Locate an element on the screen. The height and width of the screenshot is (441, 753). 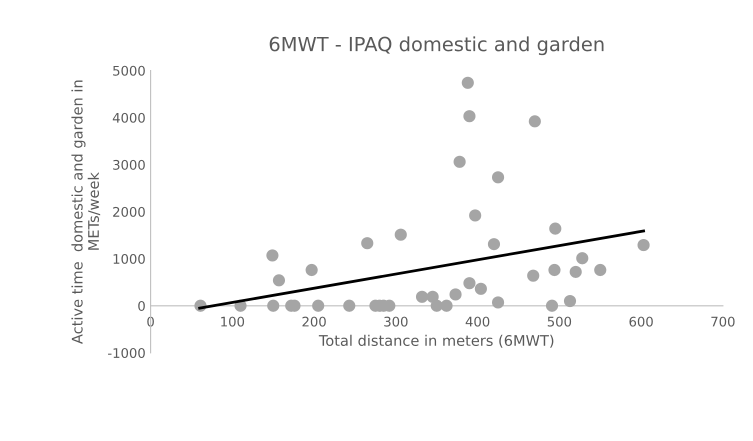
x-tick-label: 100 is located at coordinates (232, 321).